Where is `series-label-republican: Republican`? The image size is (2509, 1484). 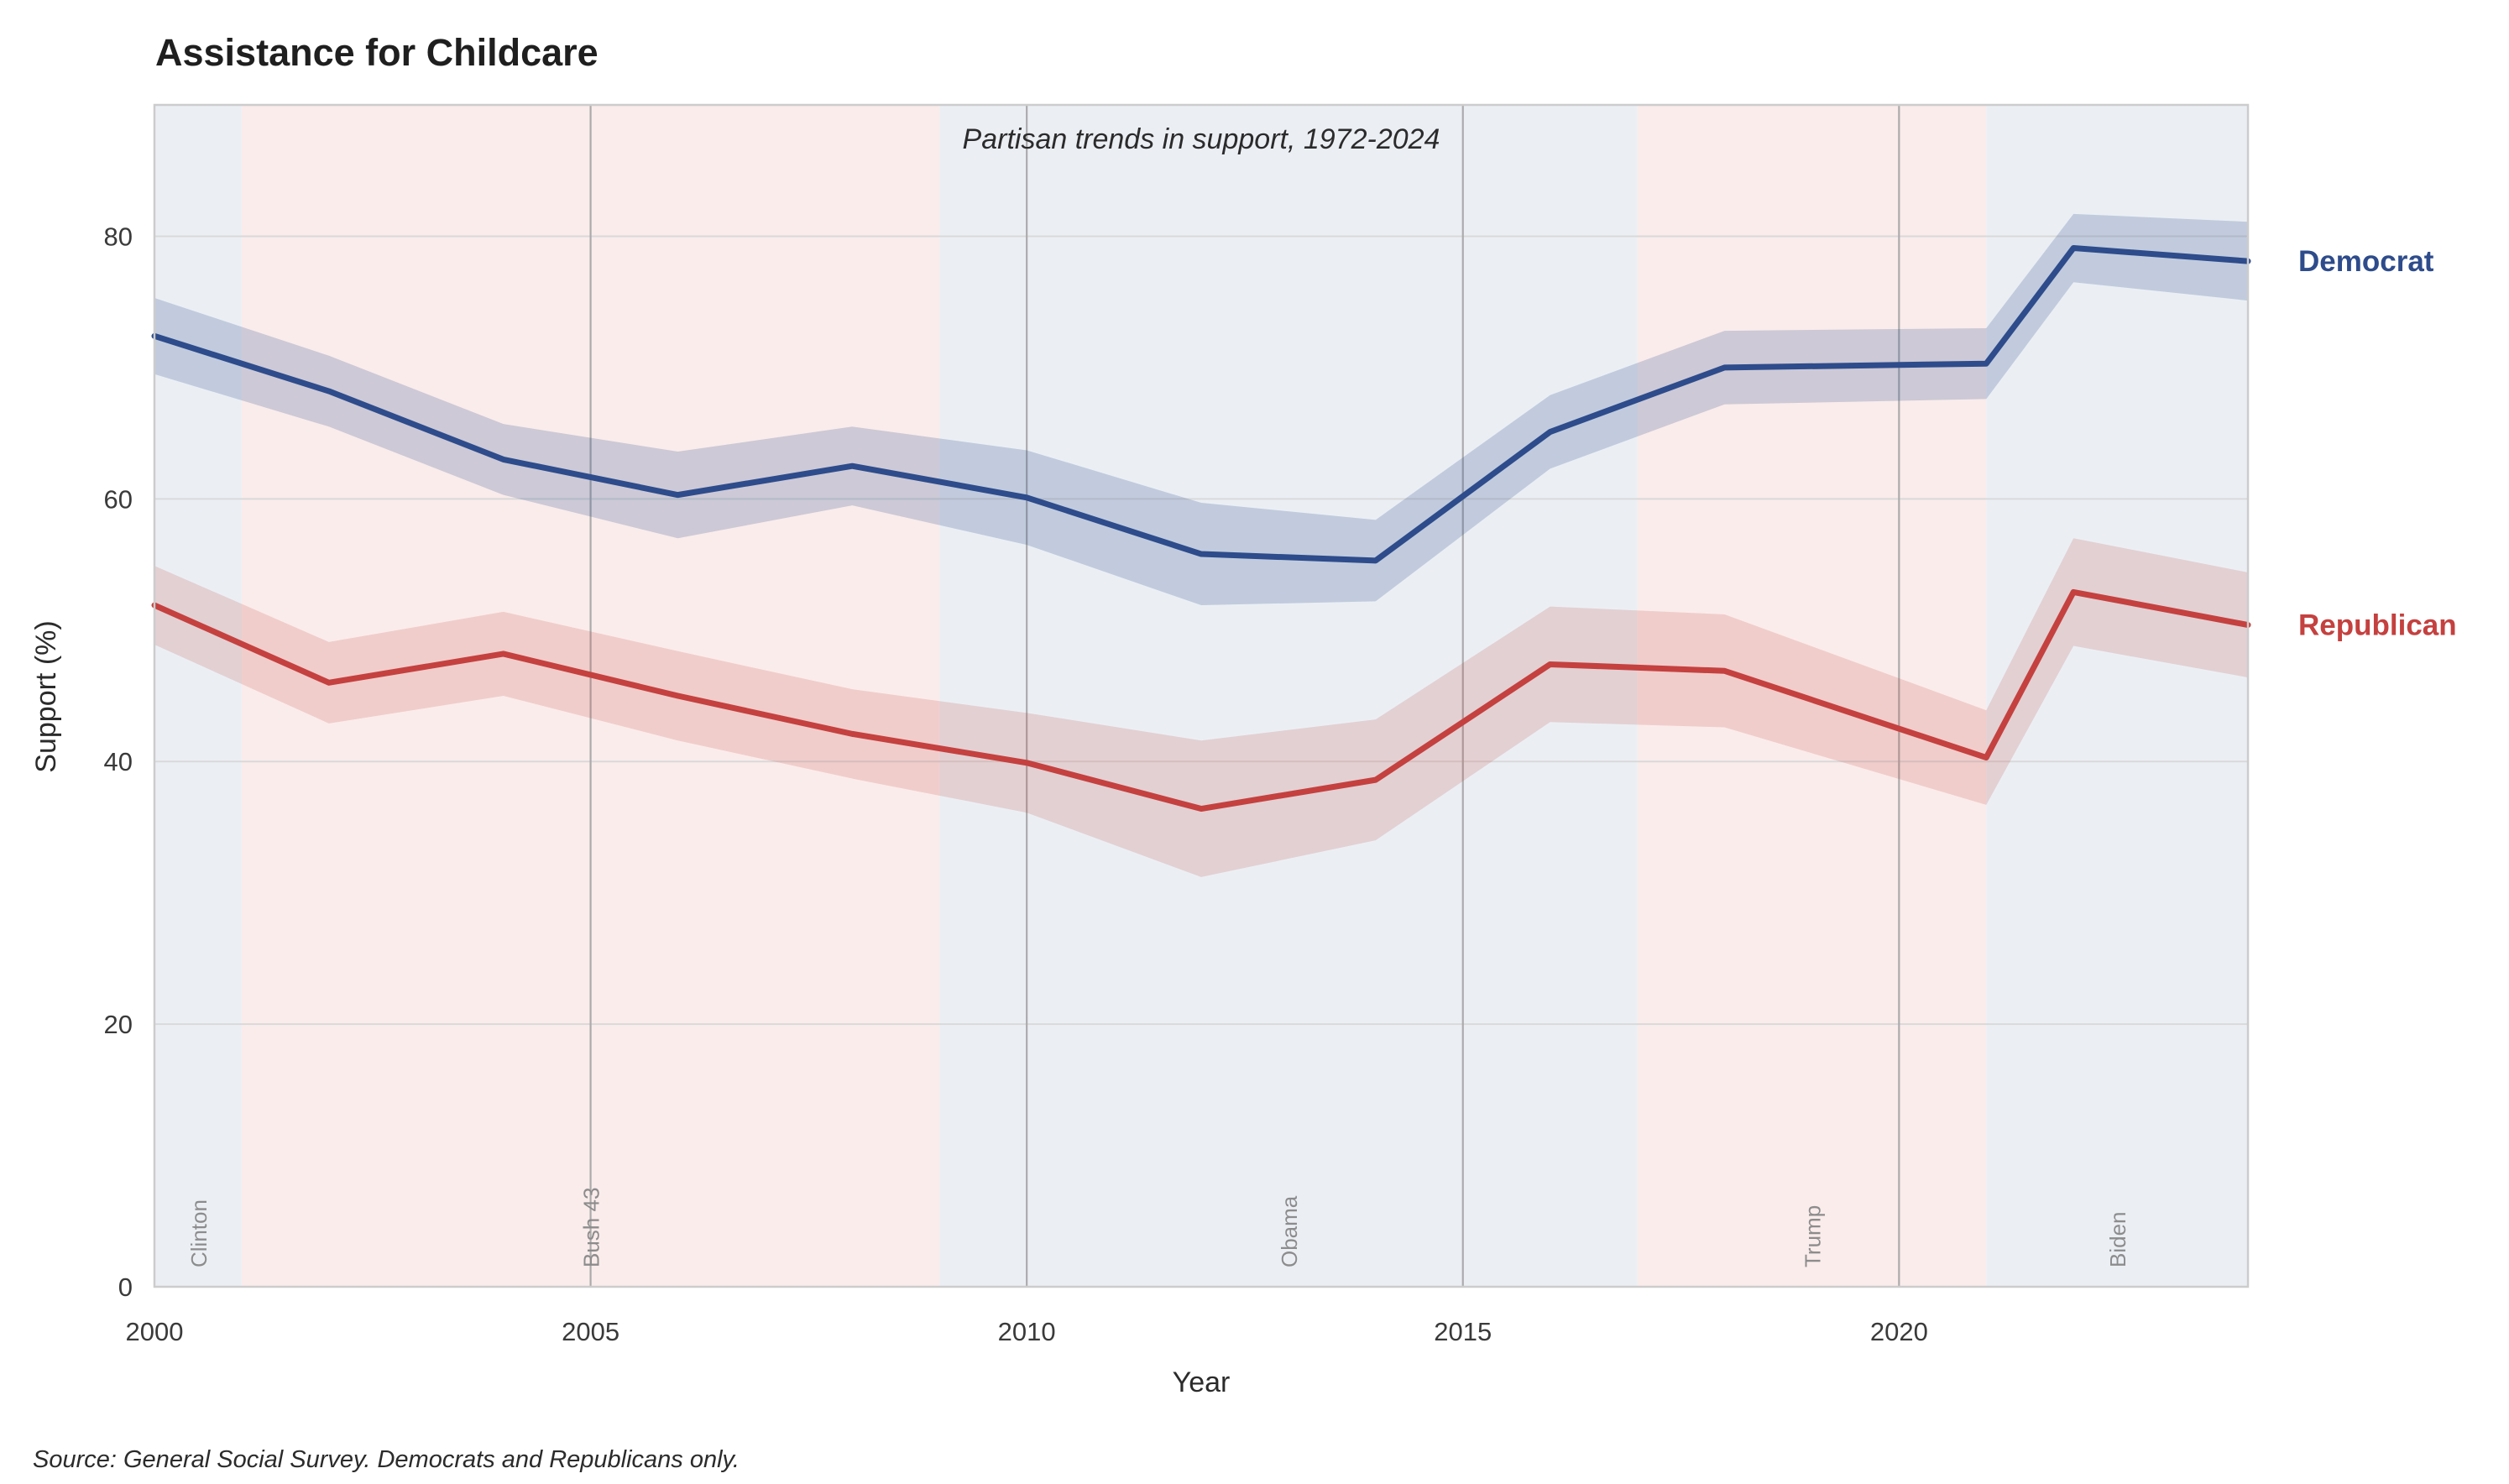 series-label-republican: Republican is located at coordinates (2377, 625).